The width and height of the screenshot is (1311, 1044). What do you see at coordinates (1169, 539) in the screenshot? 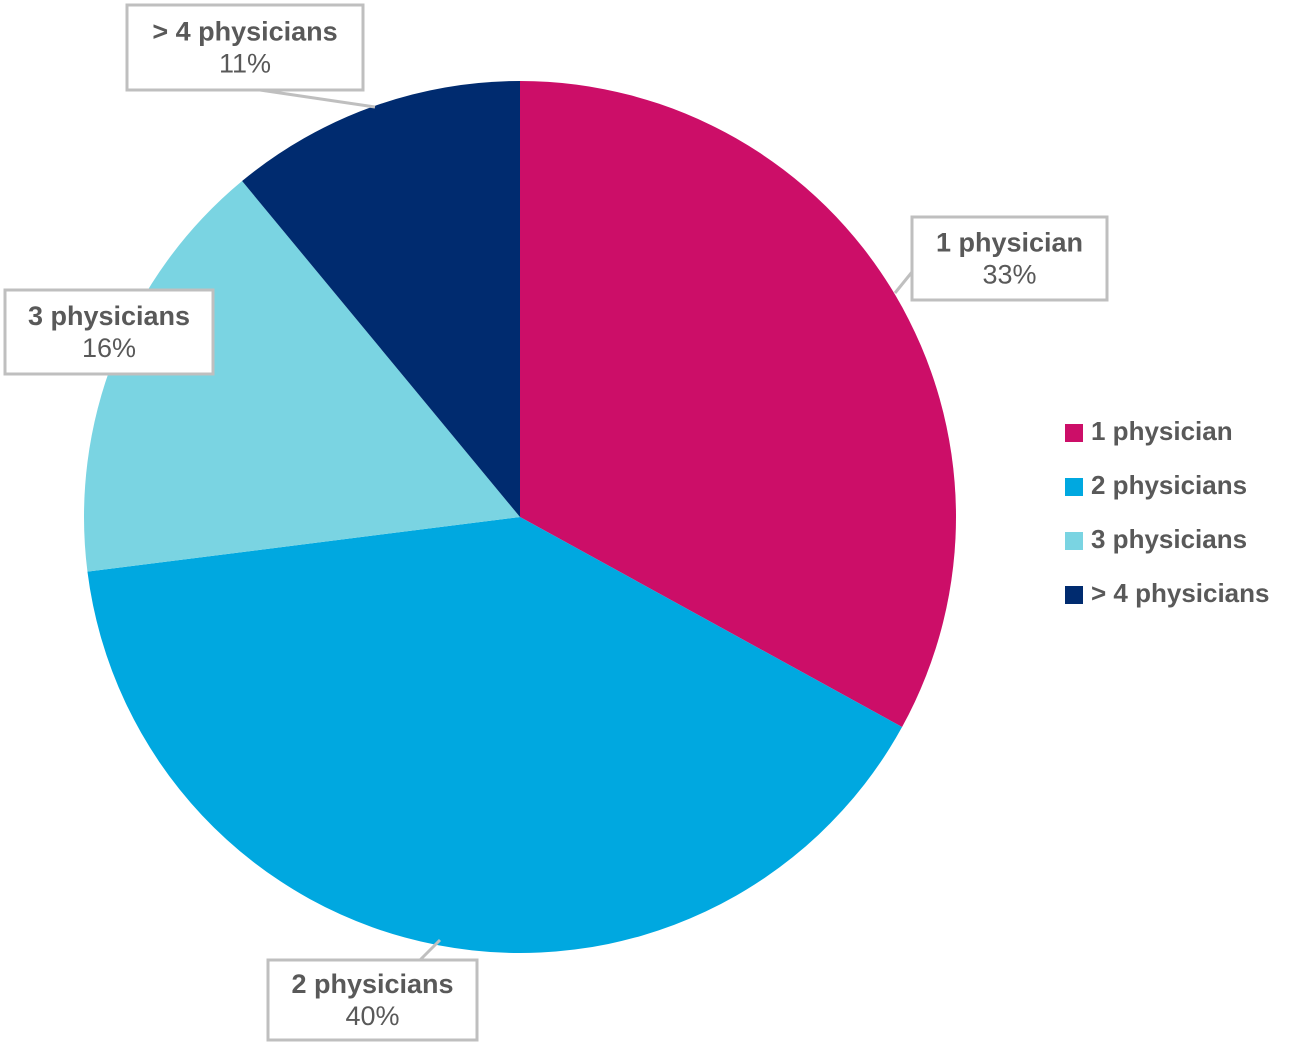
I see `legend-label: 3 physicians` at bounding box center [1169, 539].